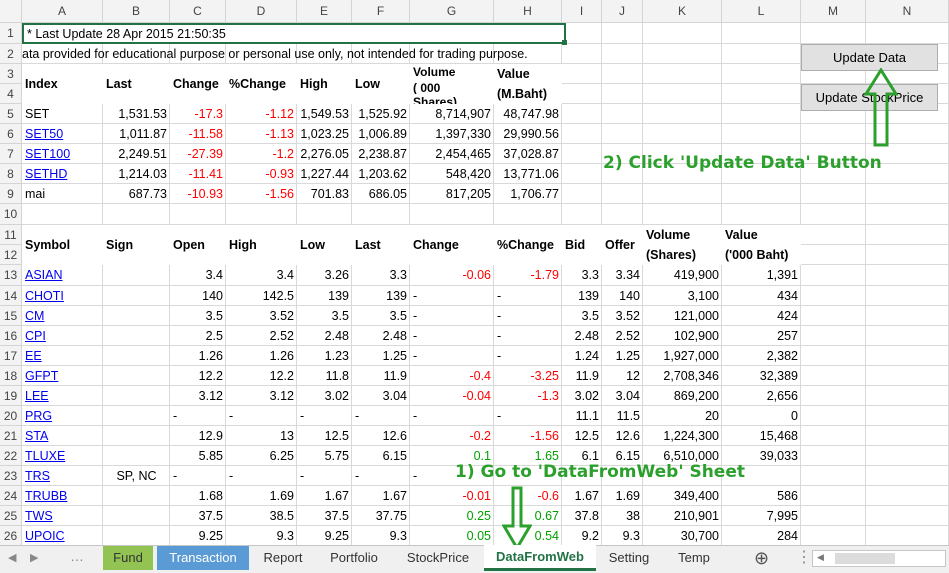  Describe the element at coordinates (564, 42) in the screenshot. I see `fill-handle` at that location.